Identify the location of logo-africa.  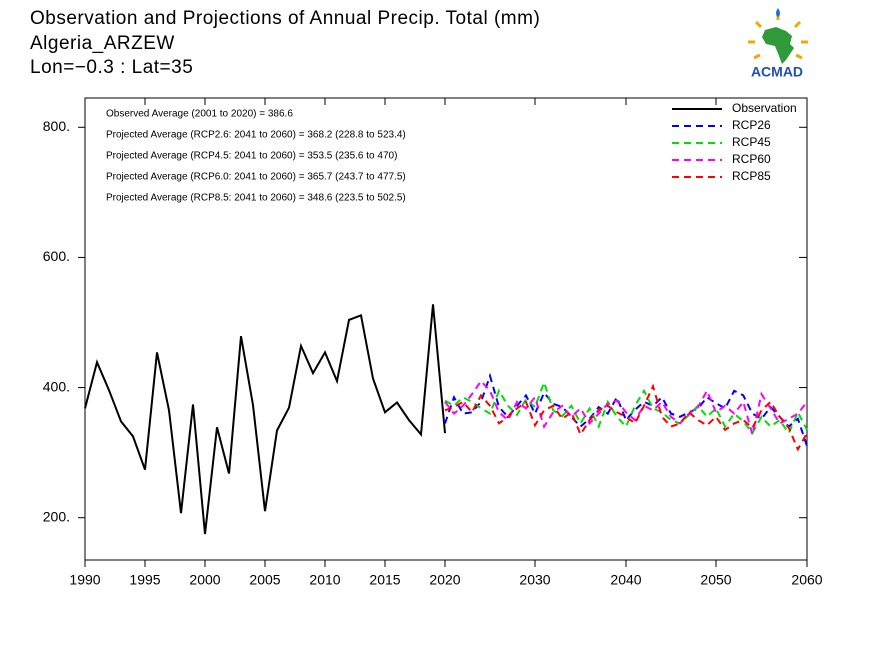
(778, 45).